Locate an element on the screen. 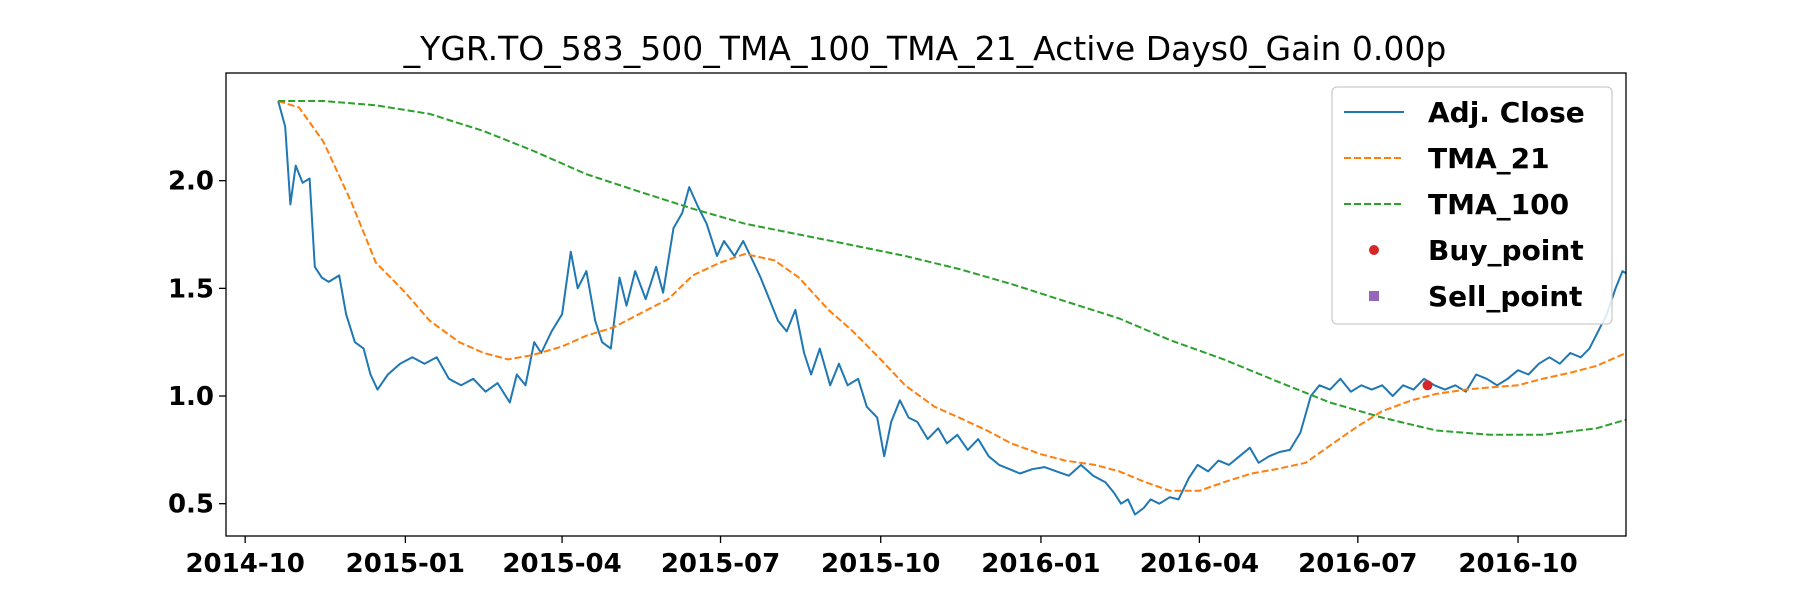 The image size is (1800, 600). x-tick-label: 2015-10 is located at coordinates (880, 564).